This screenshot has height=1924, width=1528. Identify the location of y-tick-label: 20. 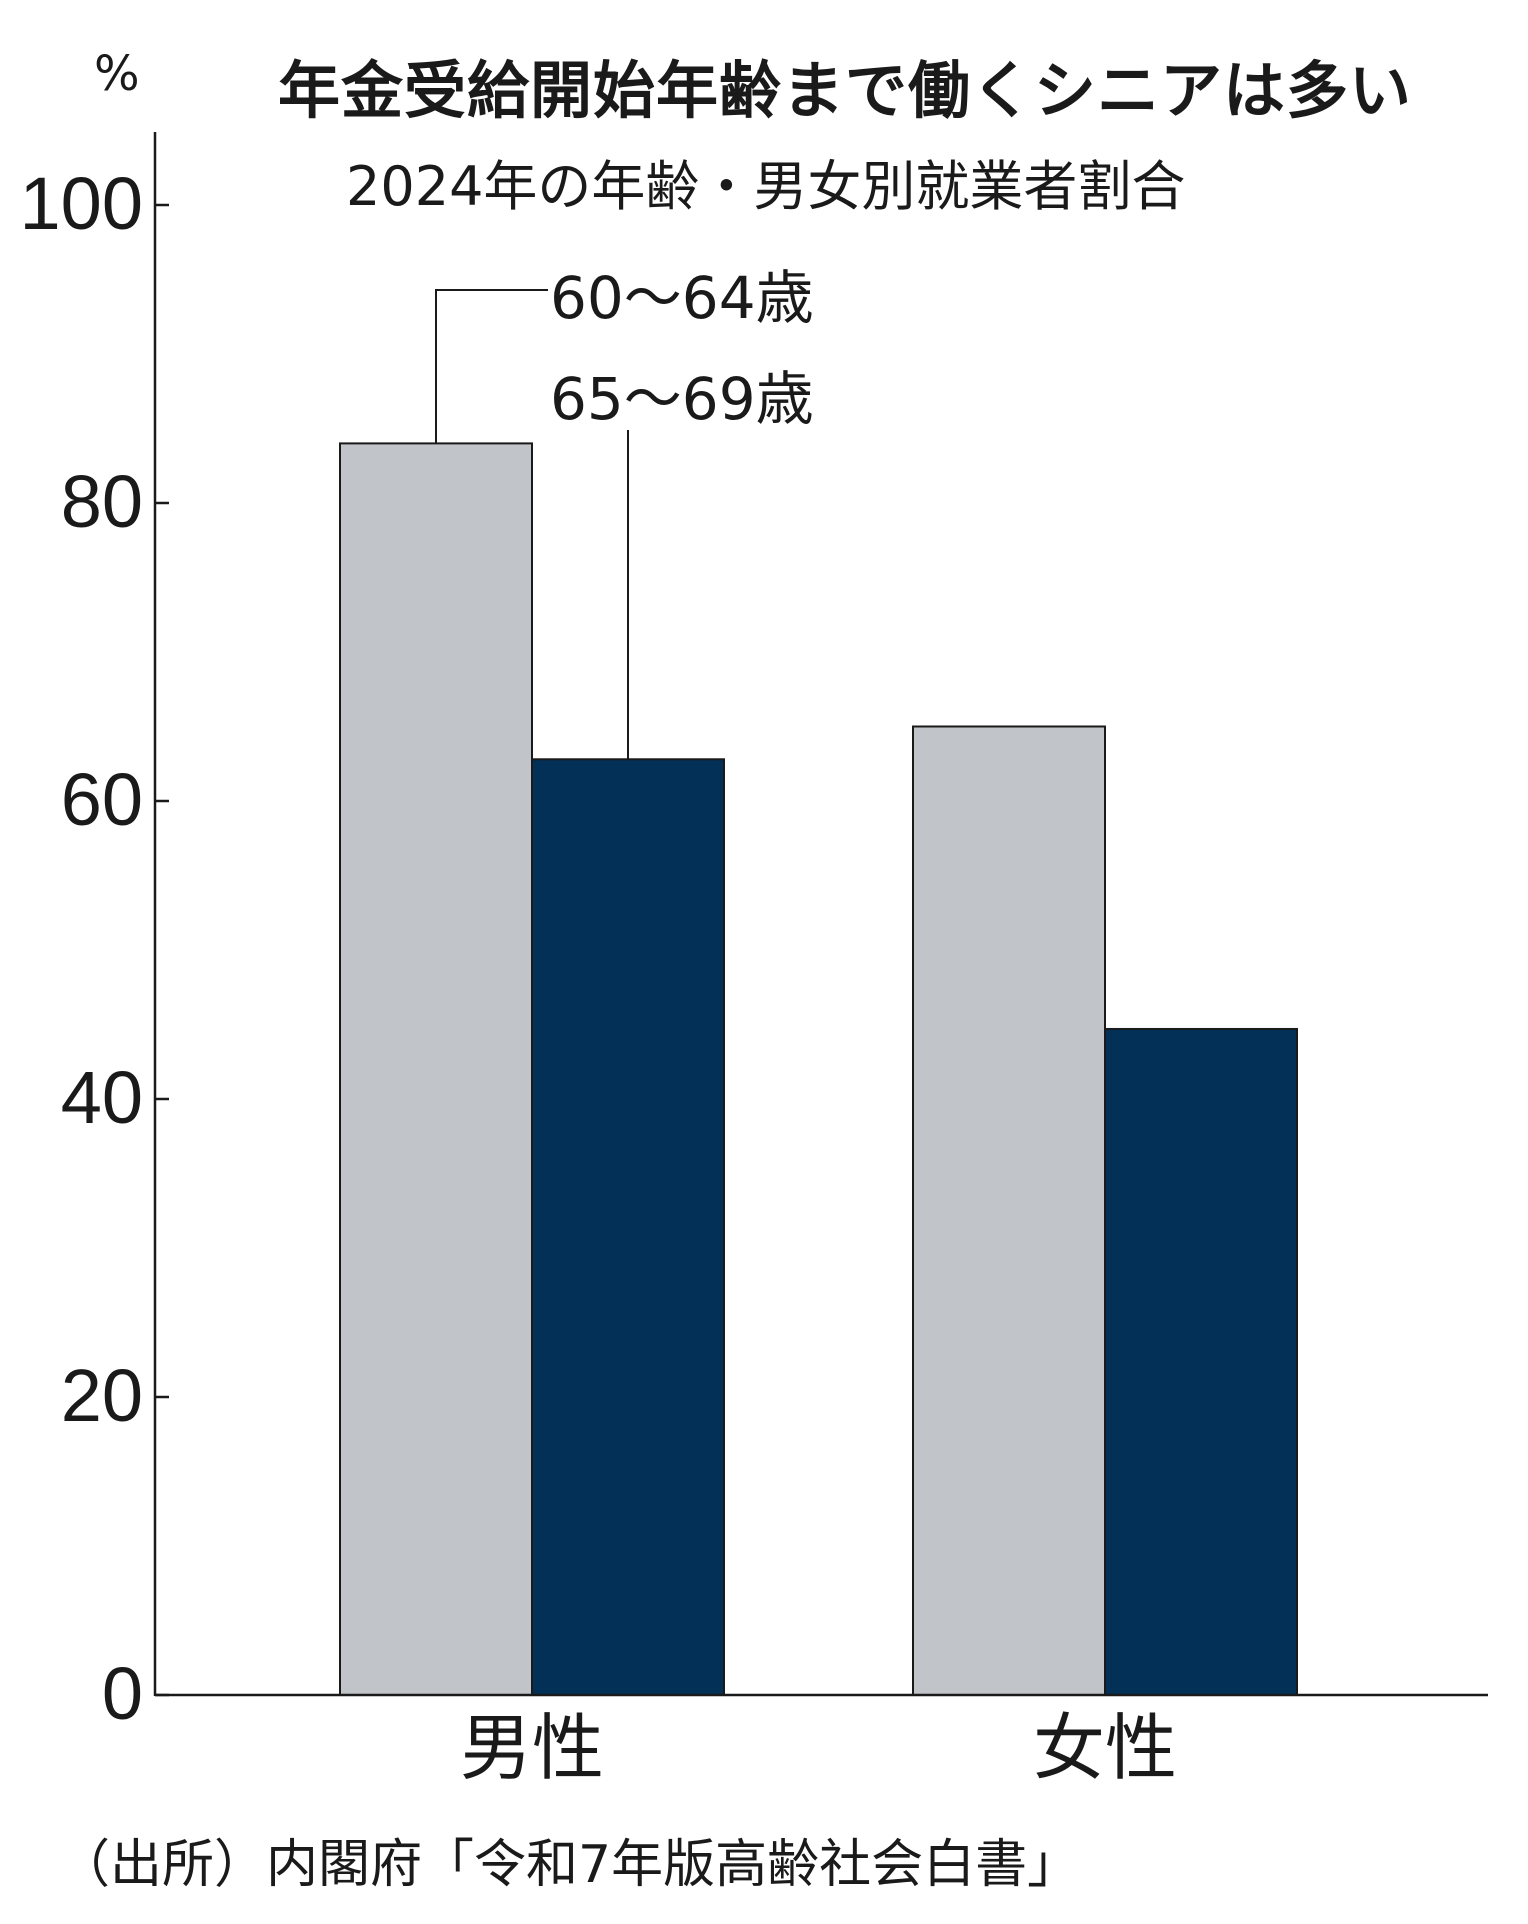
(102, 1395).